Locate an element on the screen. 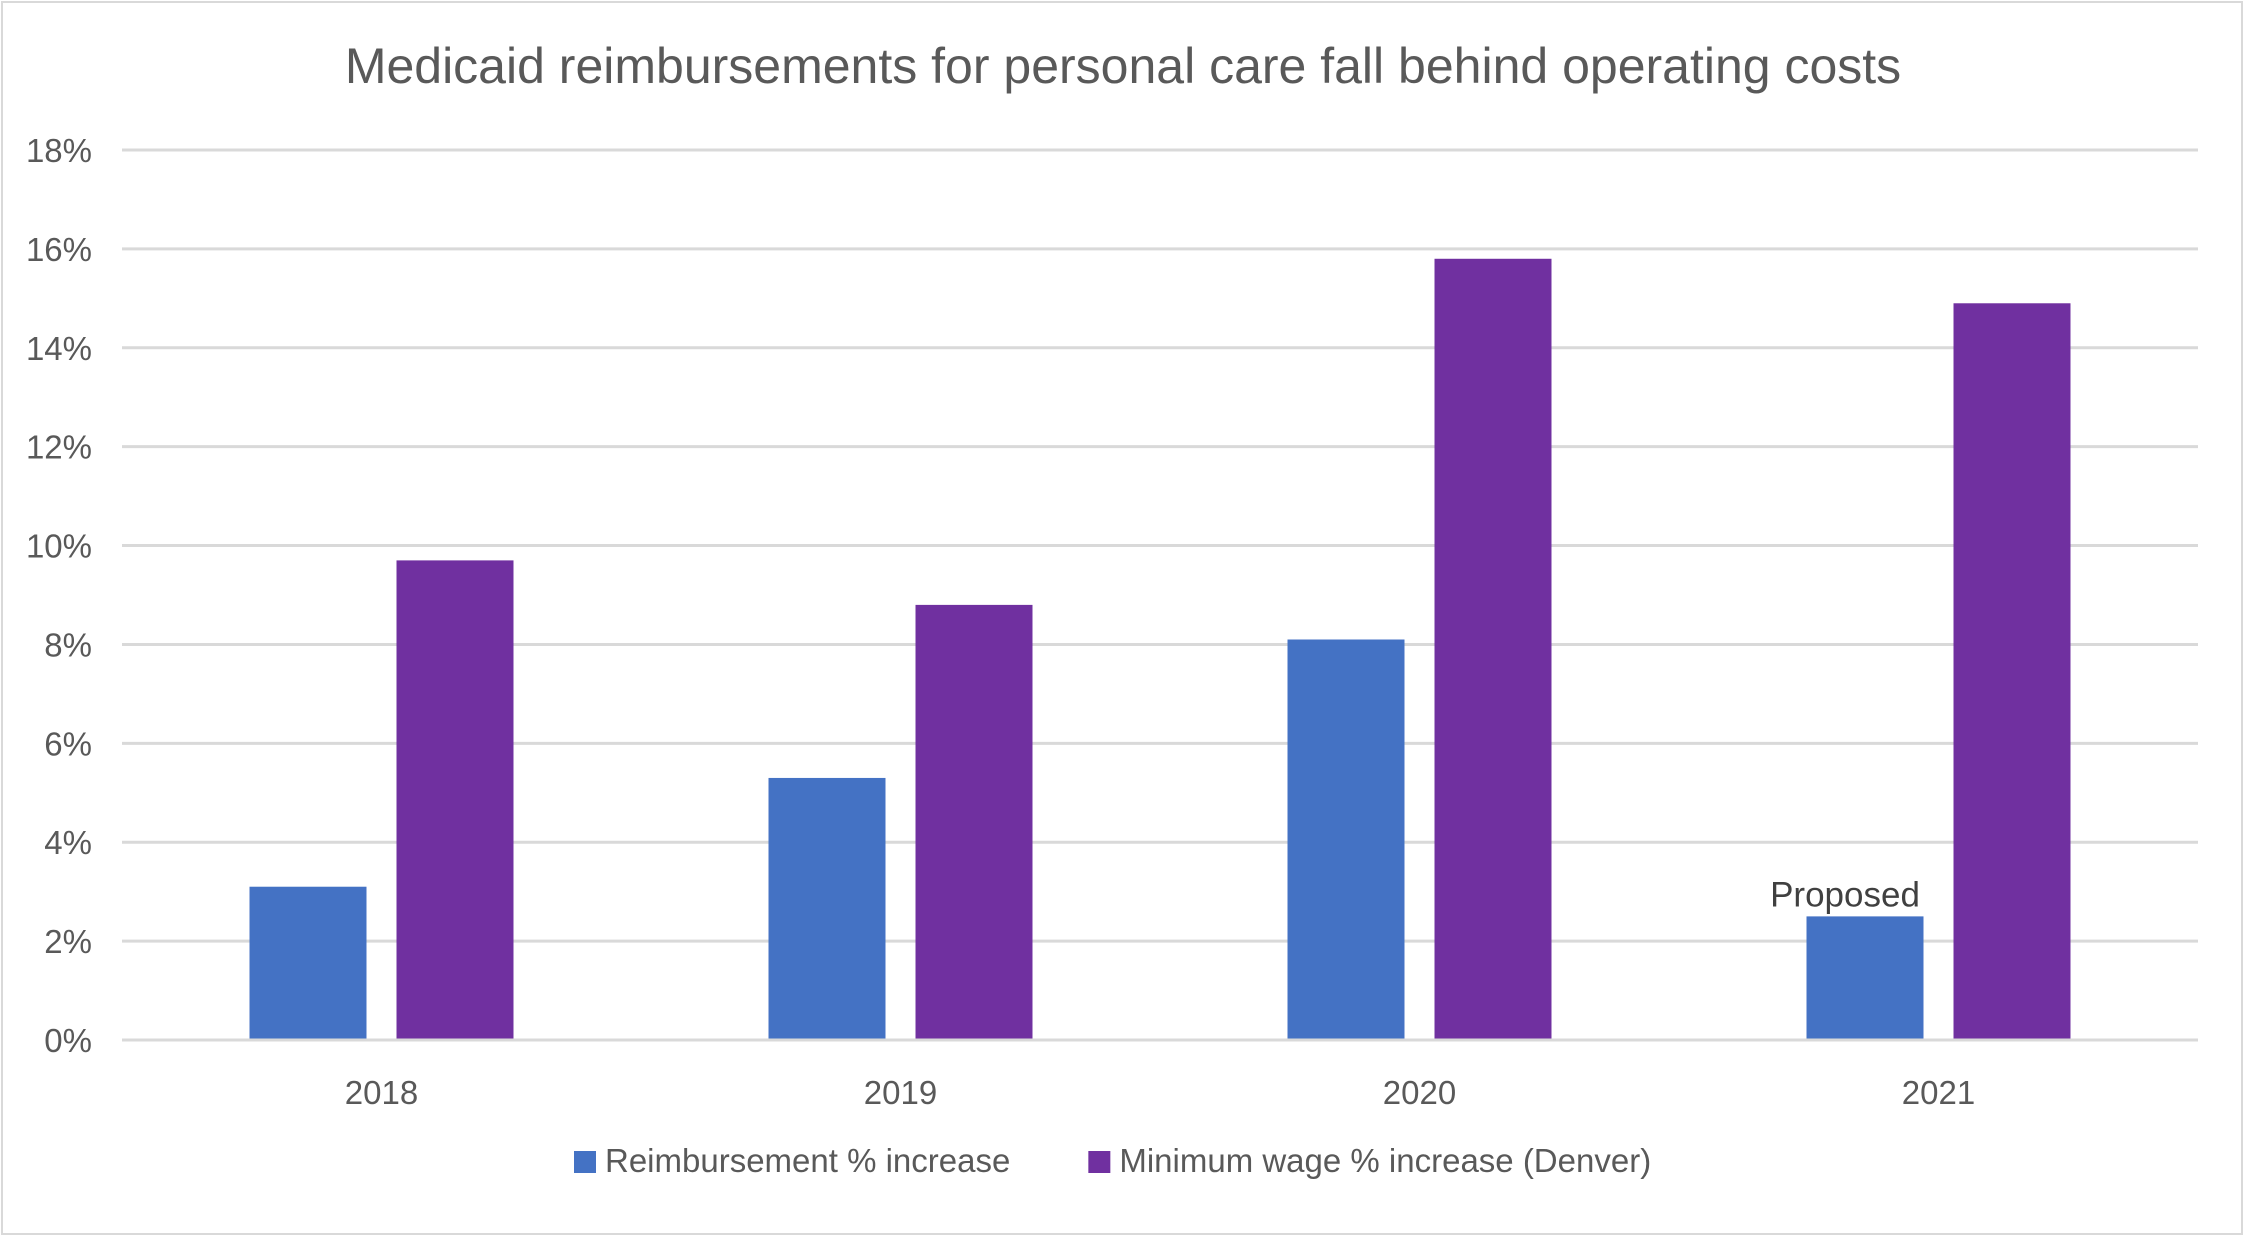 Image resolution: width=2246 pixels, height=1238 pixels. legend-label: Reimbursement % increase is located at coordinates (807, 1160).